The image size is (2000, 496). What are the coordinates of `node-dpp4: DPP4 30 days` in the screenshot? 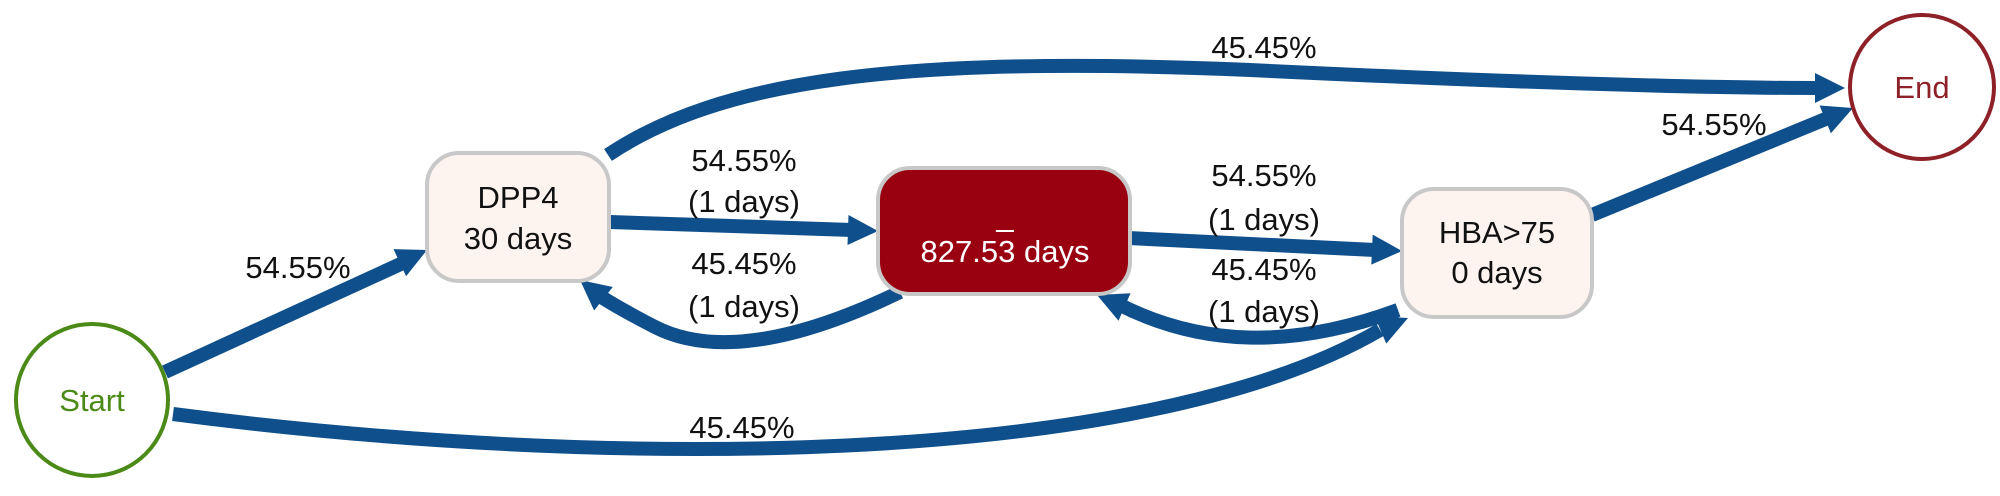 It's located at (518, 217).